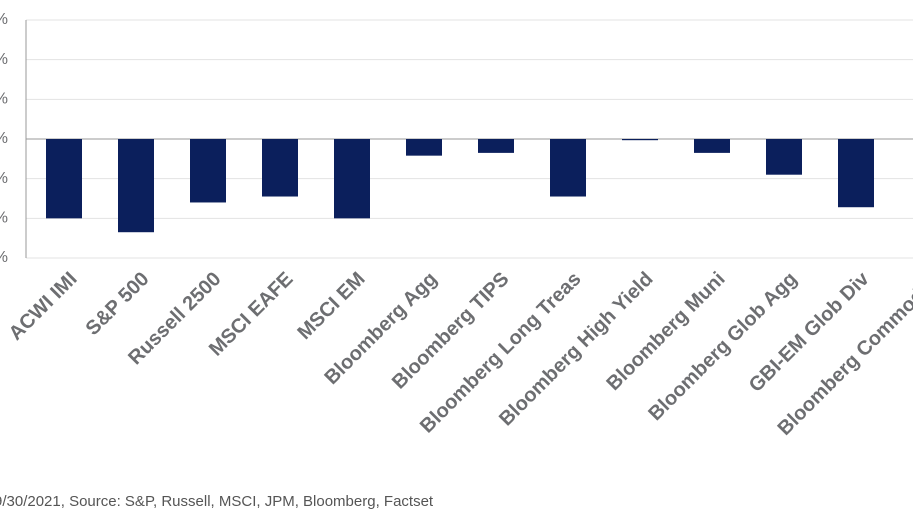  Describe the element at coordinates (4, 19) in the screenshot. I see `y-tick-label: 3%` at that location.